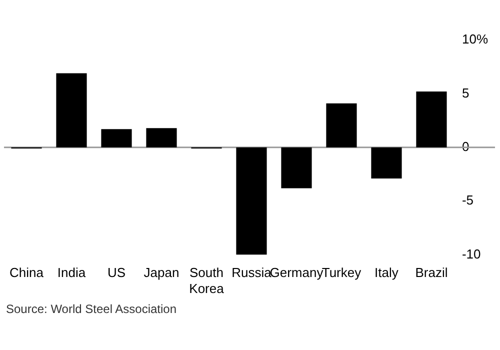  I want to click on y-tick-label: 5, so click(466, 92).